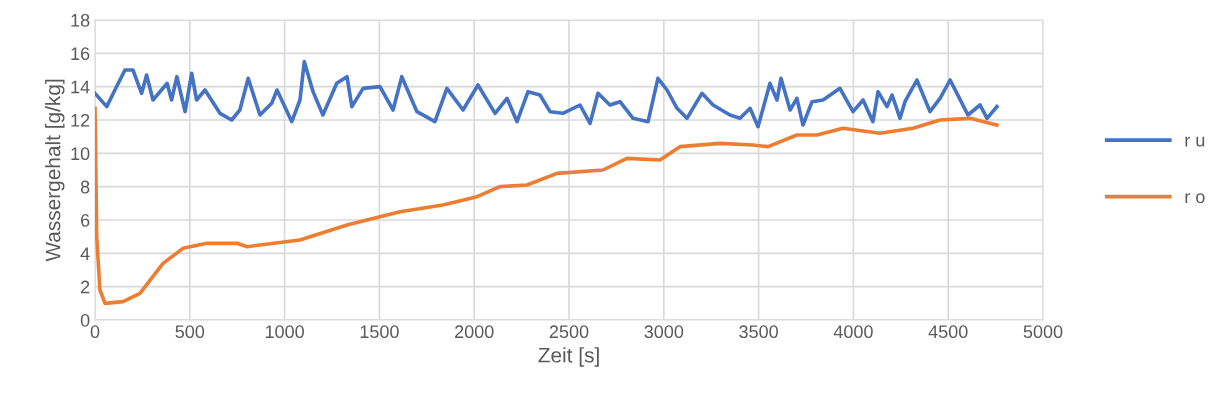  What do you see at coordinates (569, 332) in the screenshot?
I see `x-tick-label: 2500` at bounding box center [569, 332].